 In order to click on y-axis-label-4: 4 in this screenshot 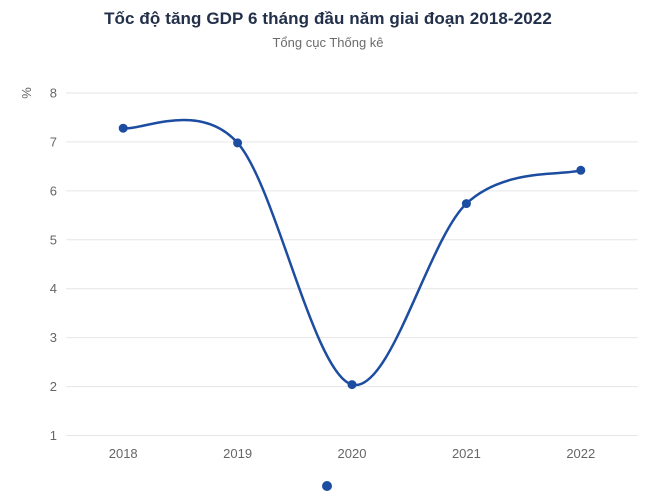, I will do `click(53, 288)`.